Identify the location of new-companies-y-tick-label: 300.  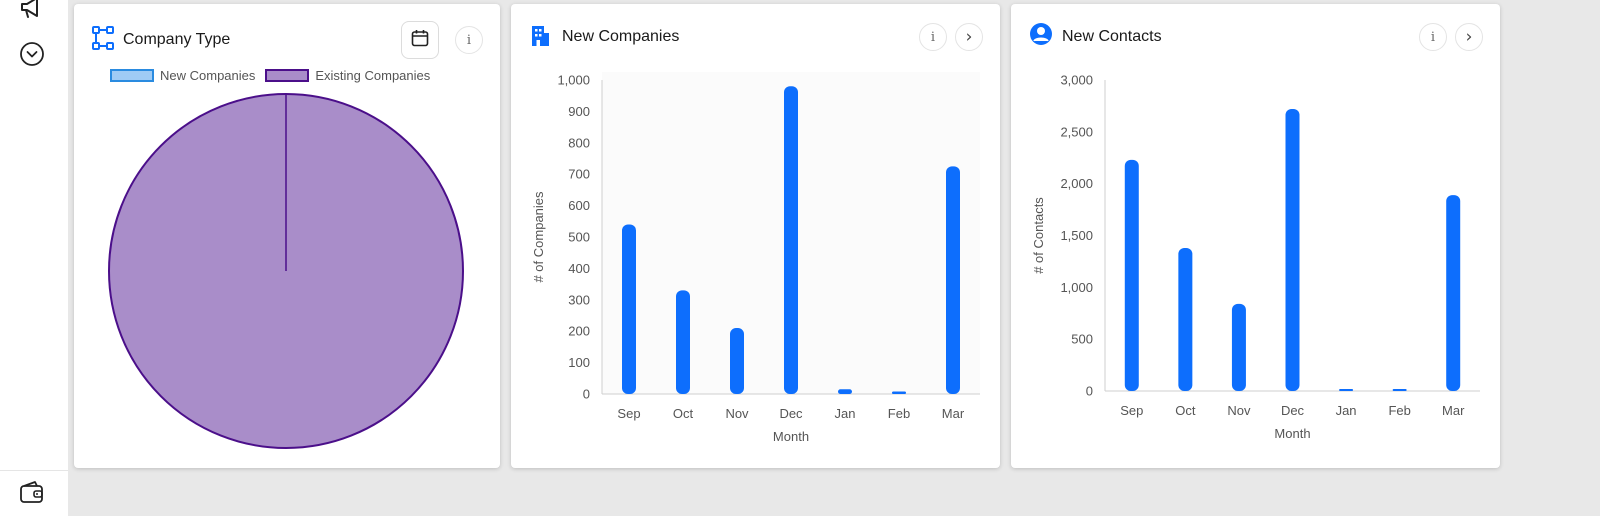
(579, 299).